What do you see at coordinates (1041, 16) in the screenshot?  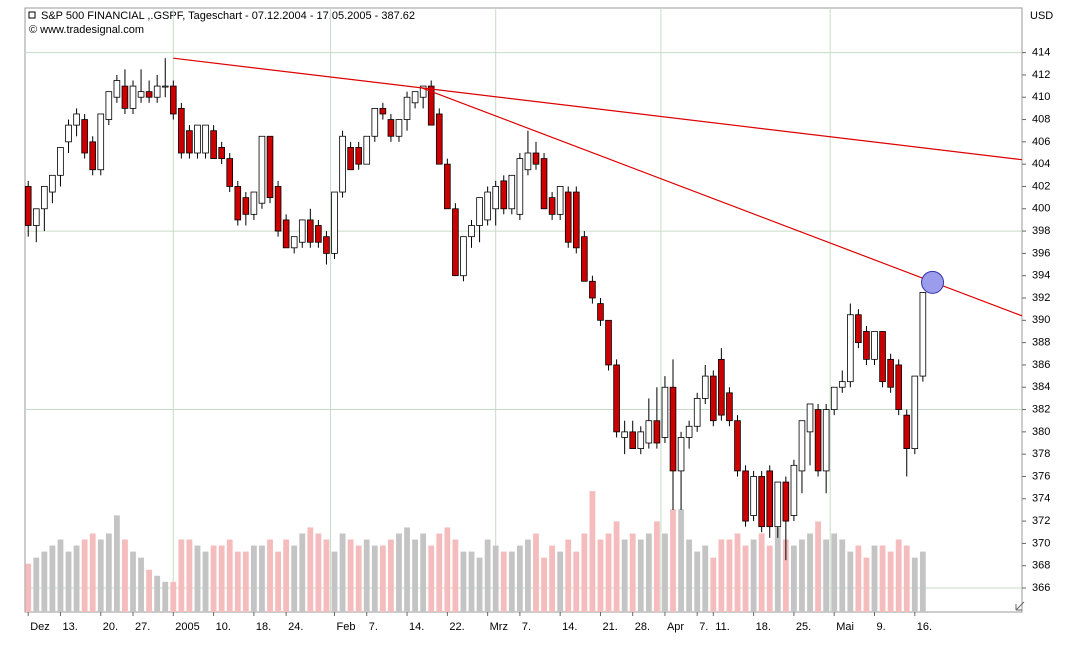 I see `y-unit: USD` at bounding box center [1041, 16].